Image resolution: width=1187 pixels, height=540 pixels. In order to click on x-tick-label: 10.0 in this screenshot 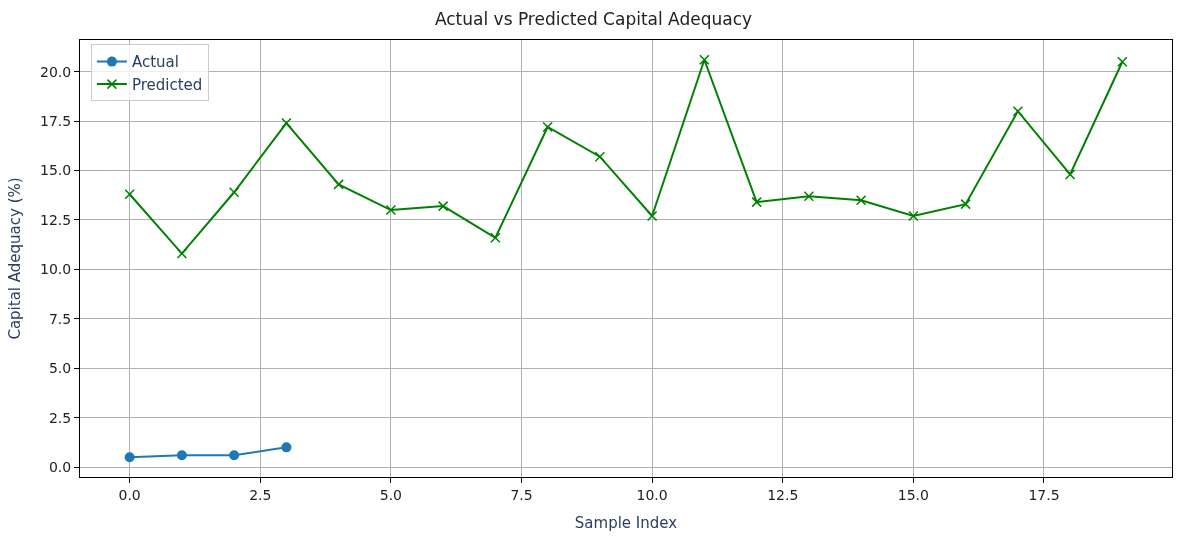, I will do `click(652, 494)`.